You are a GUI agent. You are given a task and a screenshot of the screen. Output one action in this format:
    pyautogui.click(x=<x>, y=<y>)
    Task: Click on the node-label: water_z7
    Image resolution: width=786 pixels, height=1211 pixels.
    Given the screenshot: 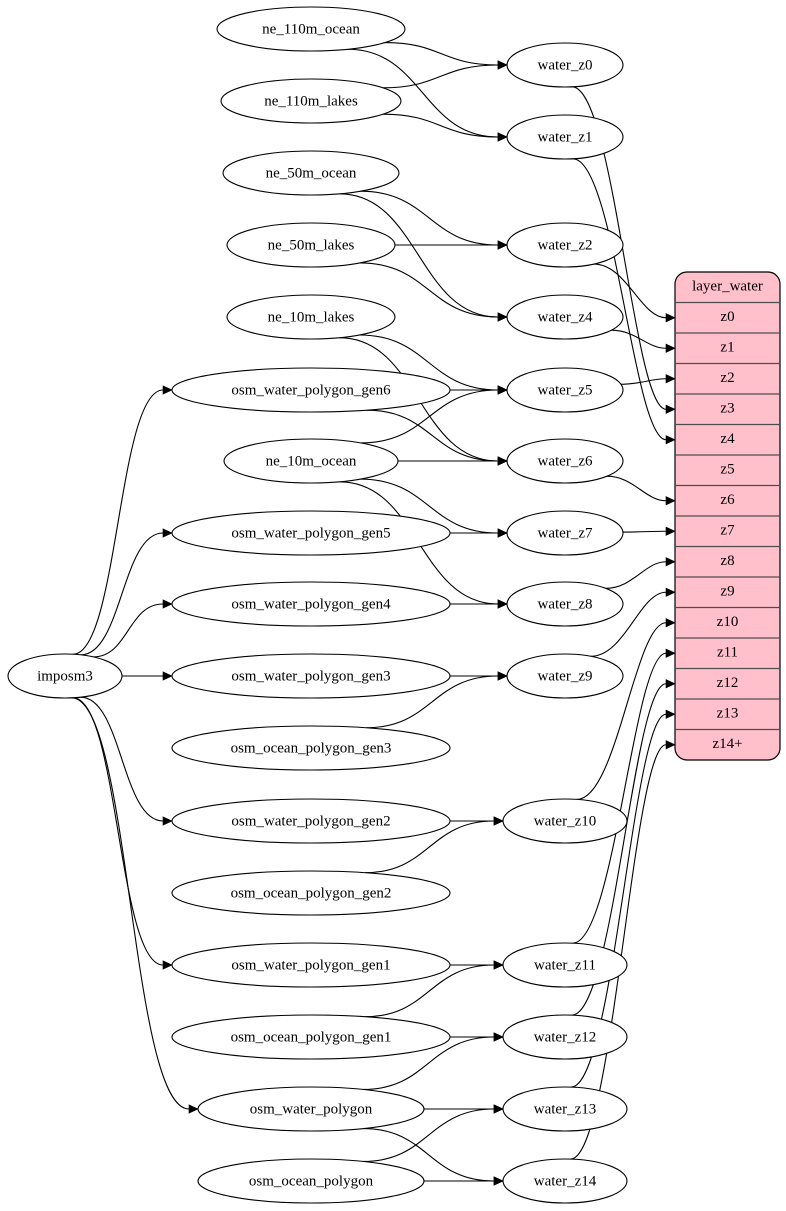 What is the action you would take?
    pyautogui.click(x=565, y=533)
    